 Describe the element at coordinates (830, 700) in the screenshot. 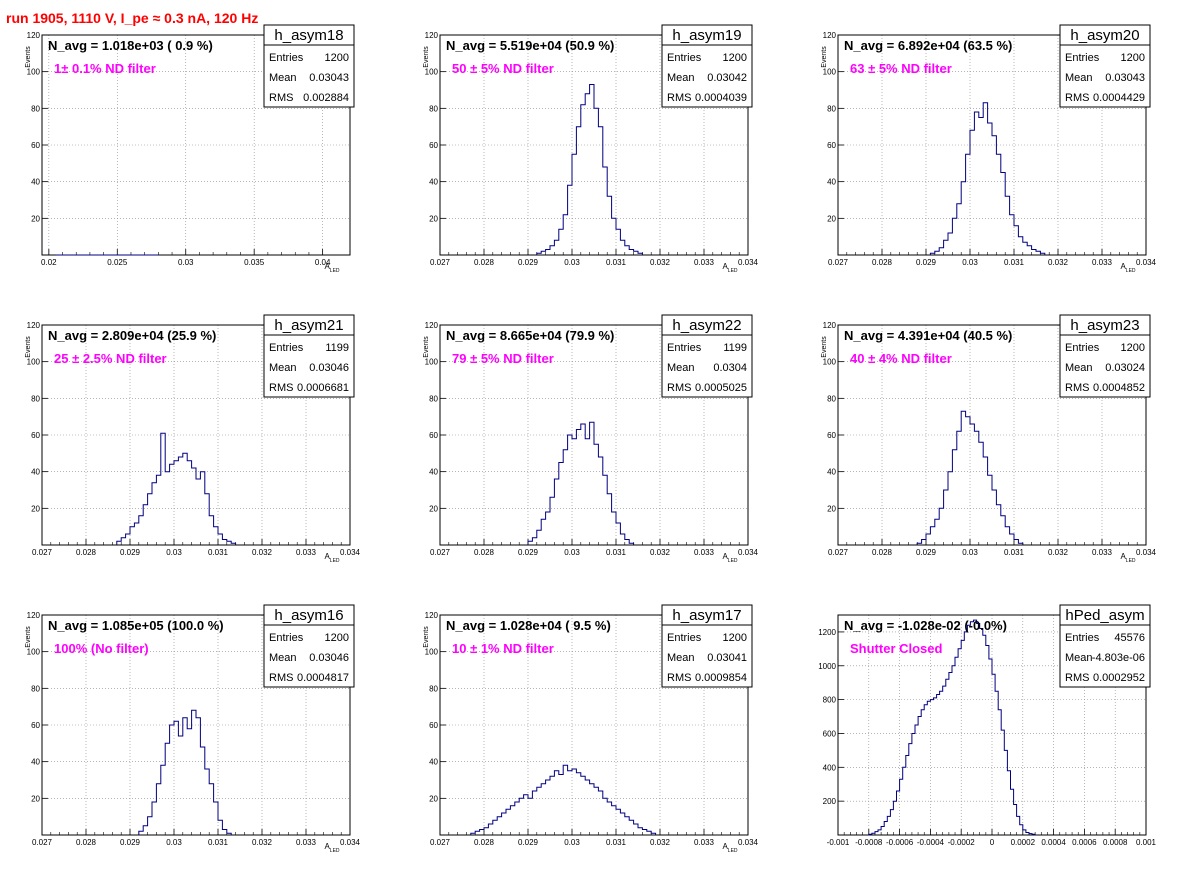

I see `y-tick-label: 800` at that location.